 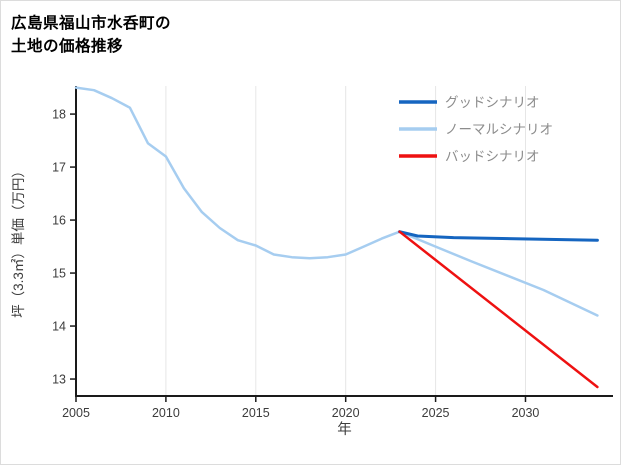 What do you see at coordinates (59, 274) in the screenshot?
I see `y-tick-label: 15` at bounding box center [59, 274].